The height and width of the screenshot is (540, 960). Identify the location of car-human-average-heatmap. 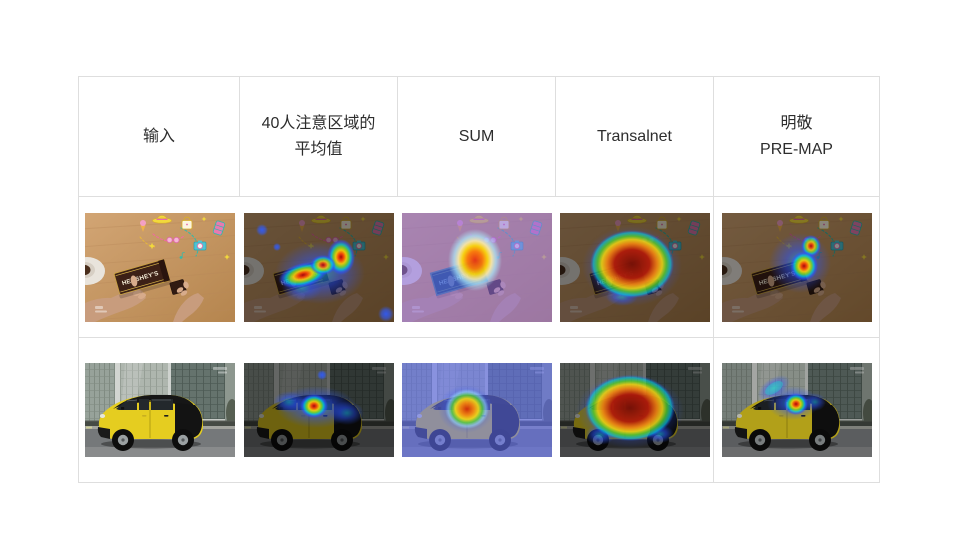
(319, 410).